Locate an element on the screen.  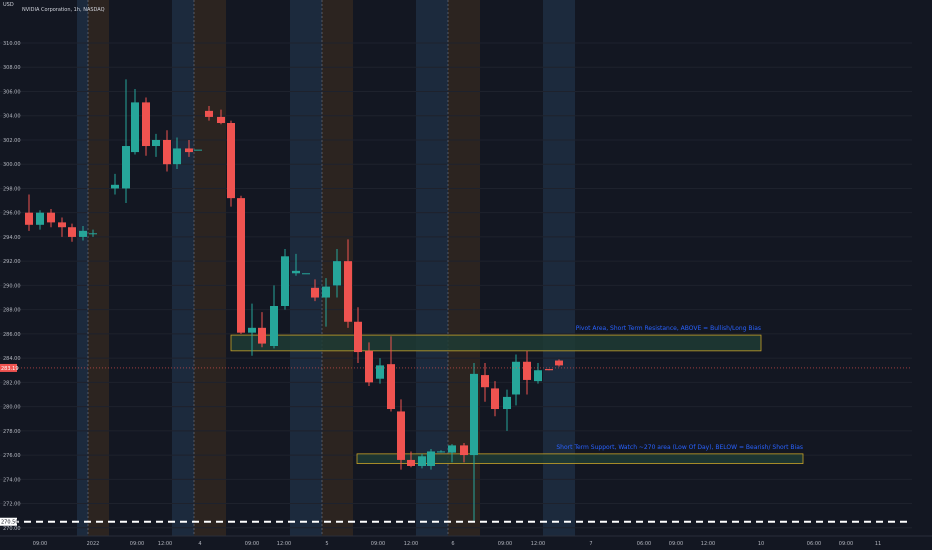
y-tick-label: 296.00 is located at coordinates (12, 214).